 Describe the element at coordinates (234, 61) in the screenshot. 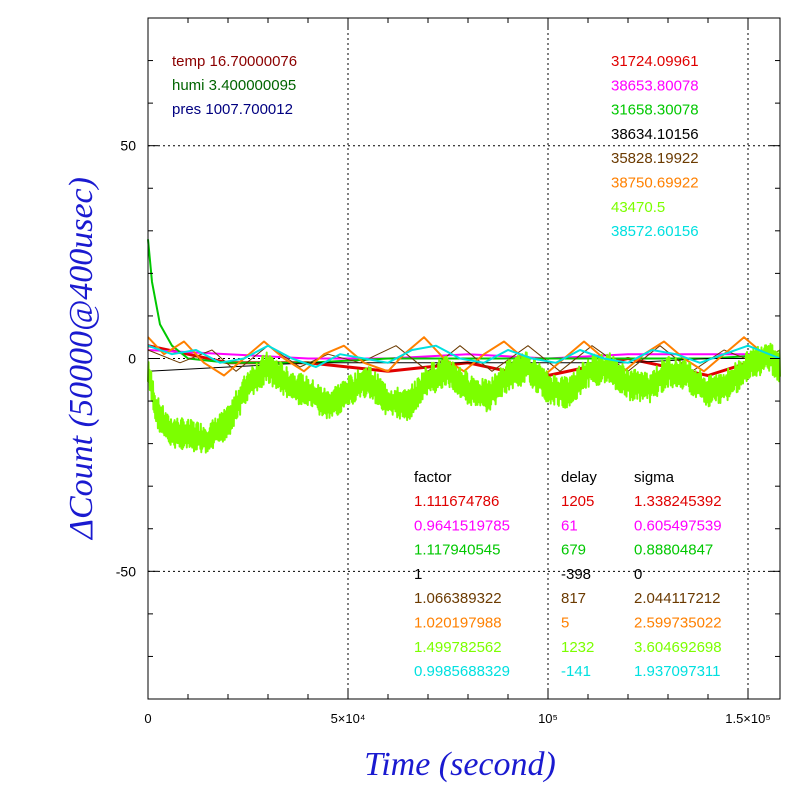

I see `env-reading: temp 16.70000076` at that location.